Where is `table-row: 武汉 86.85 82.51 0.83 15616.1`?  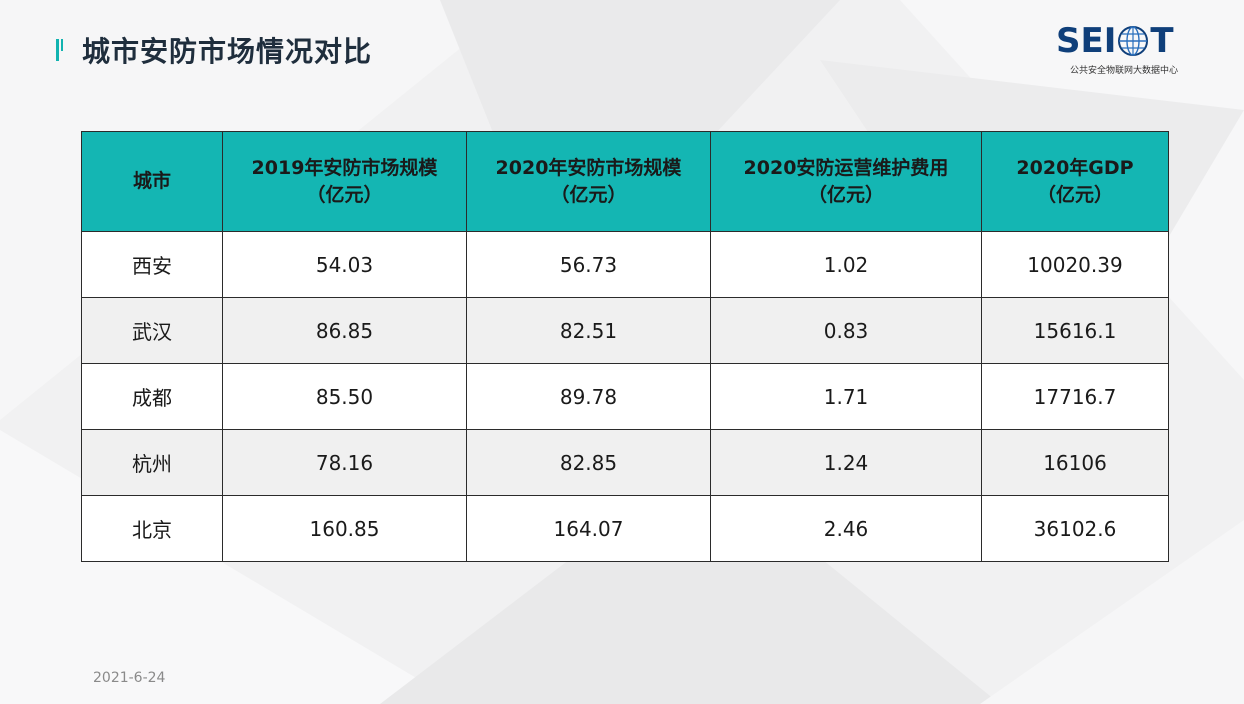
table-row: 武汉 86.85 82.51 0.83 15616.1 is located at coordinates (625, 330).